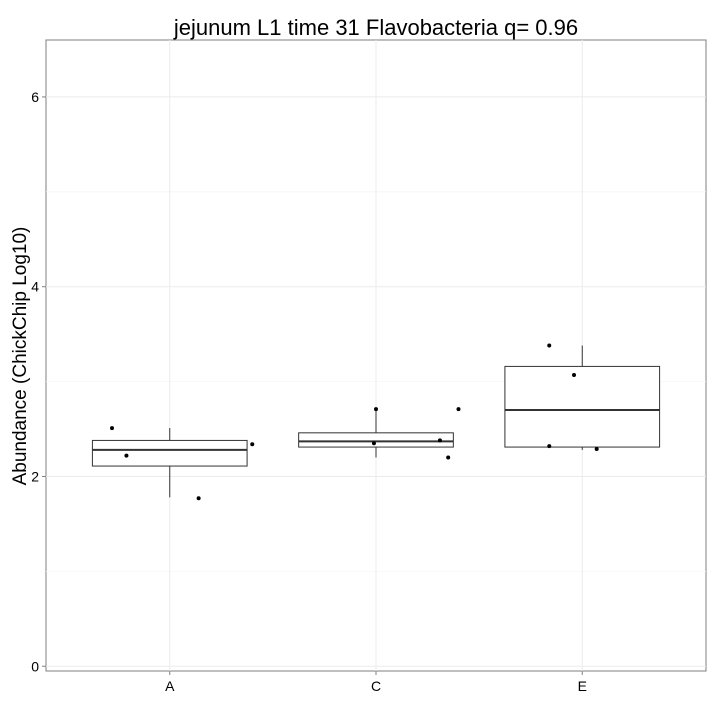 The width and height of the screenshot is (720, 720). What do you see at coordinates (376, 686) in the screenshot?
I see `x-tick-label: C` at bounding box center [376, 686].